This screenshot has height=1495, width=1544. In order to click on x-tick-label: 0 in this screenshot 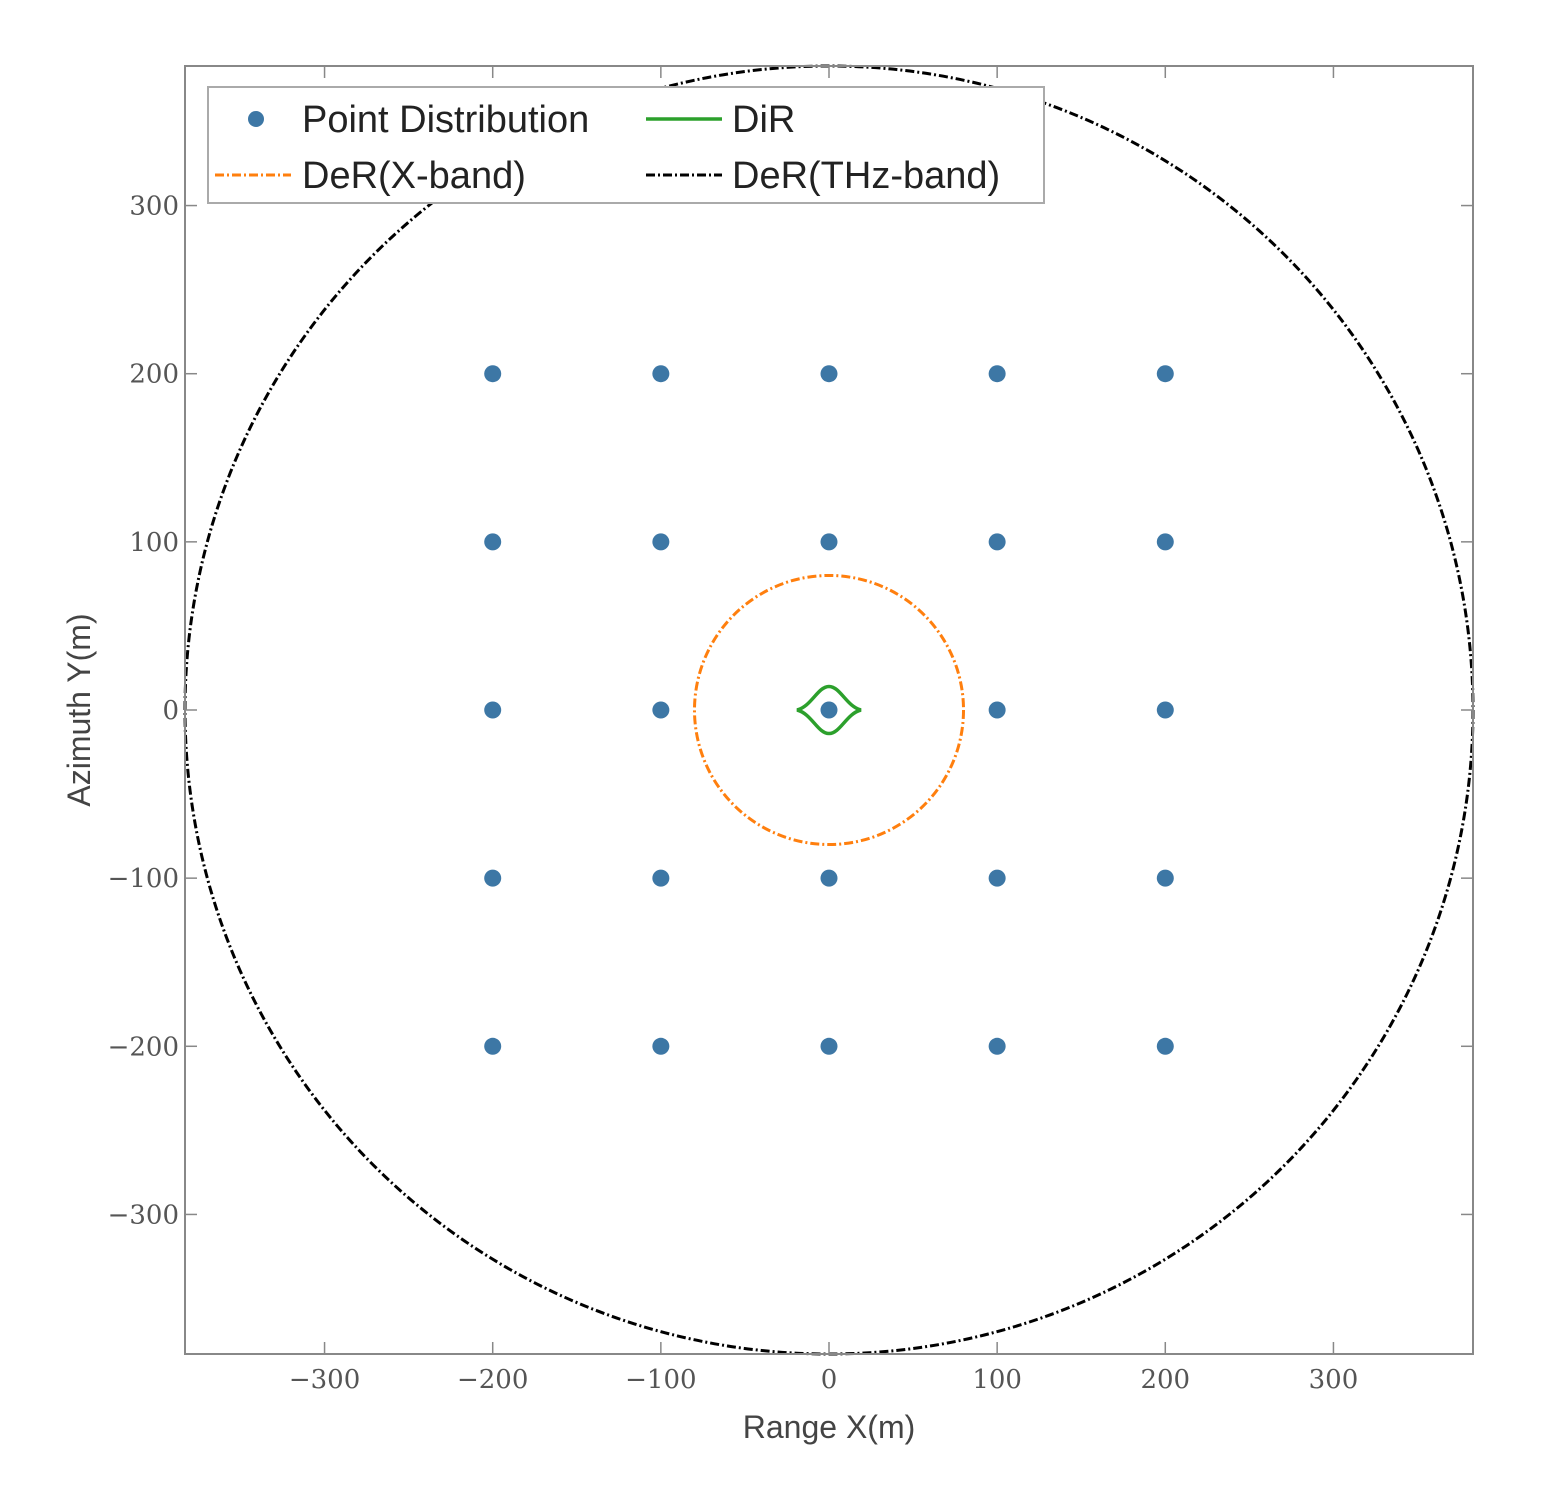, I will do `click(829, 1380)`.